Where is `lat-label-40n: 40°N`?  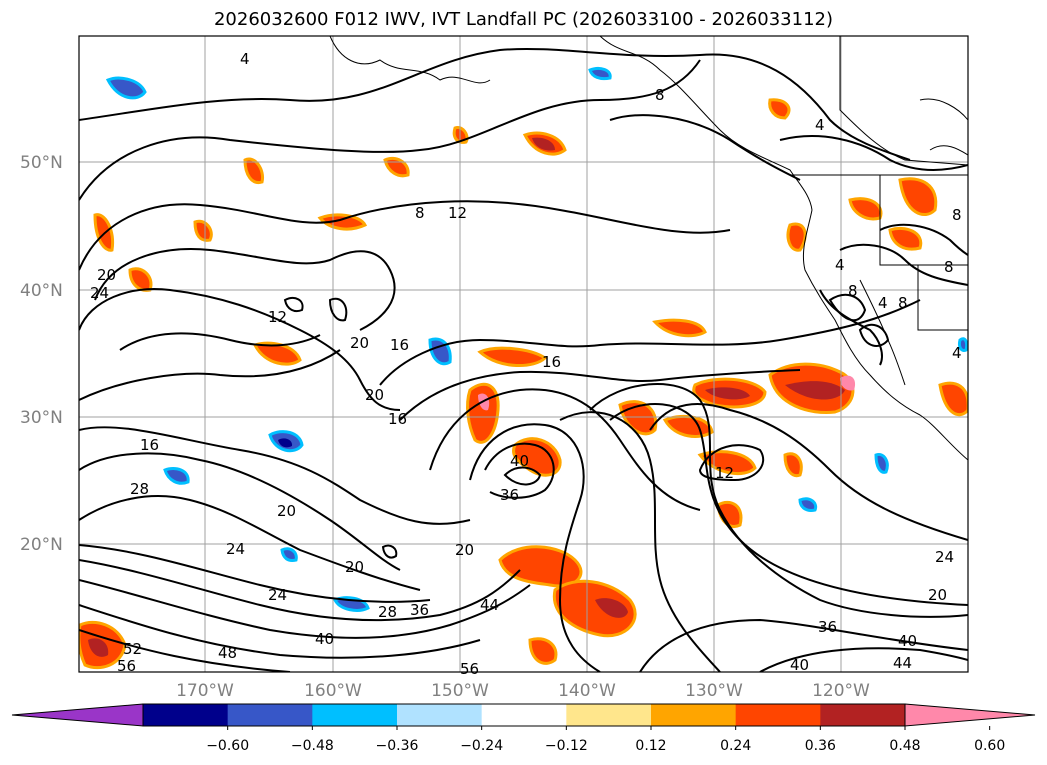 lat-label-40n: 40°N is located at coordinates (41, 291).